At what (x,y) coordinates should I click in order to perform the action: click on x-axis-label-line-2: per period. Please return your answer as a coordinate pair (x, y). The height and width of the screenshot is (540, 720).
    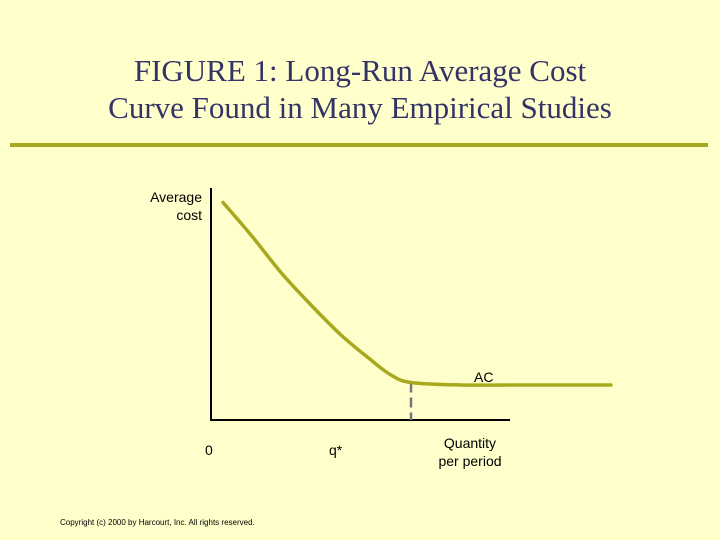
    Looking at the image, I should click on (470, 461).